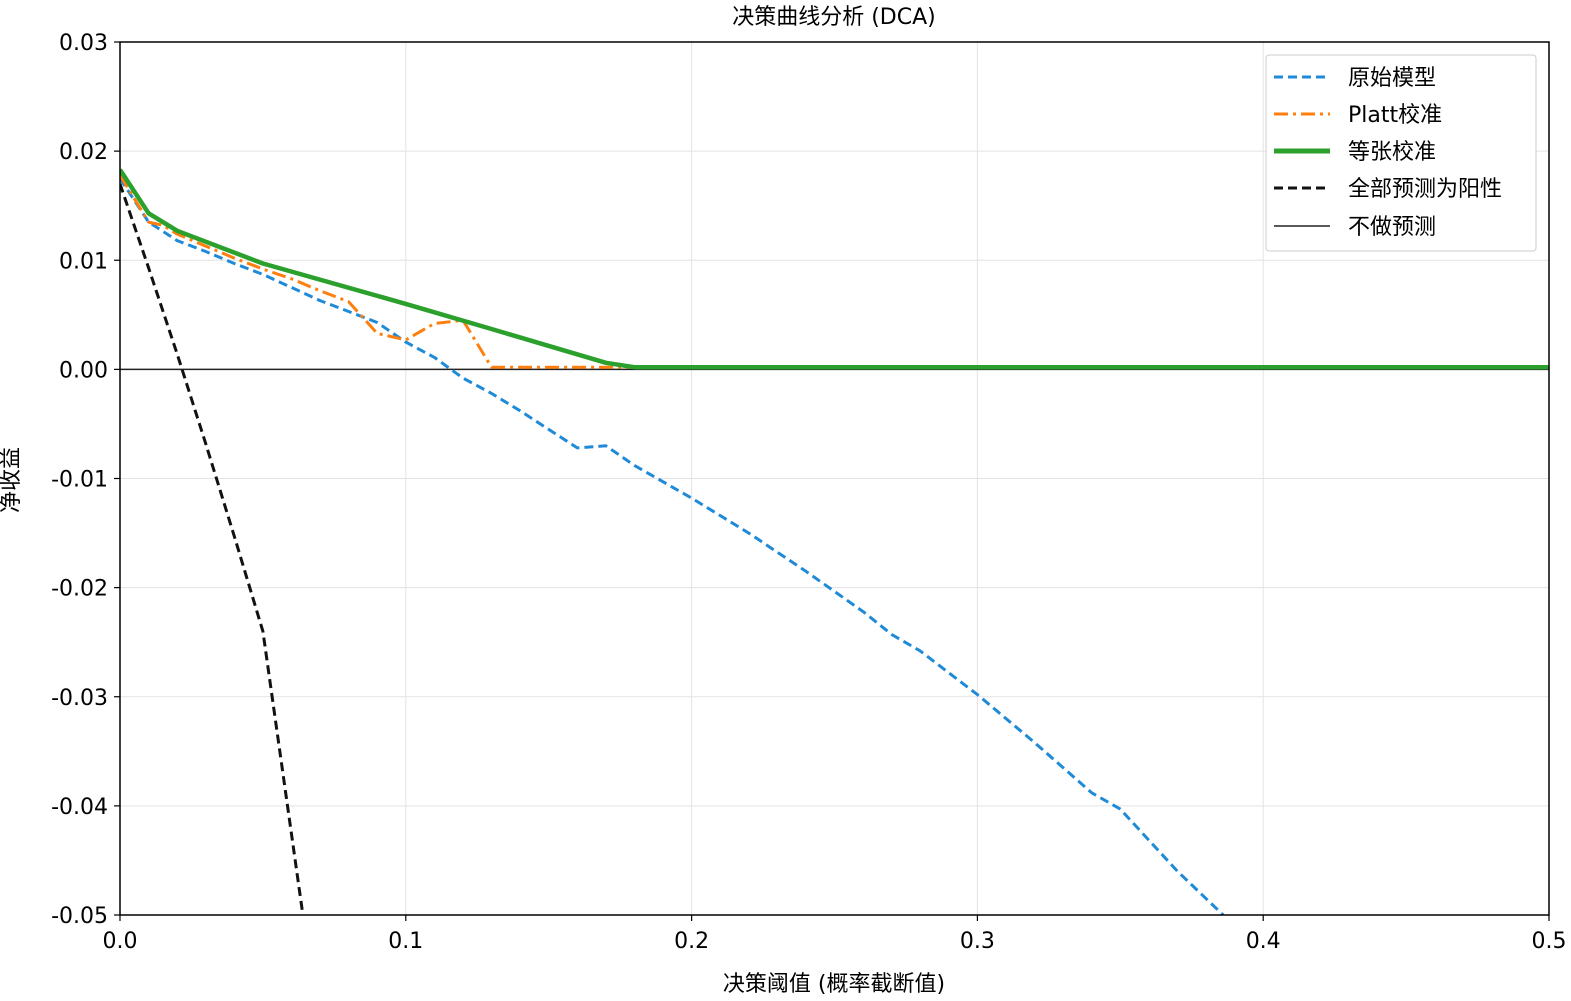 This screenshot has width=1571, height=1001. What do you see at coordinates (1392, 152) in the screenshot?
I see `legend-label-isotonic: 等张校准` at bounding box center [1392, 152].